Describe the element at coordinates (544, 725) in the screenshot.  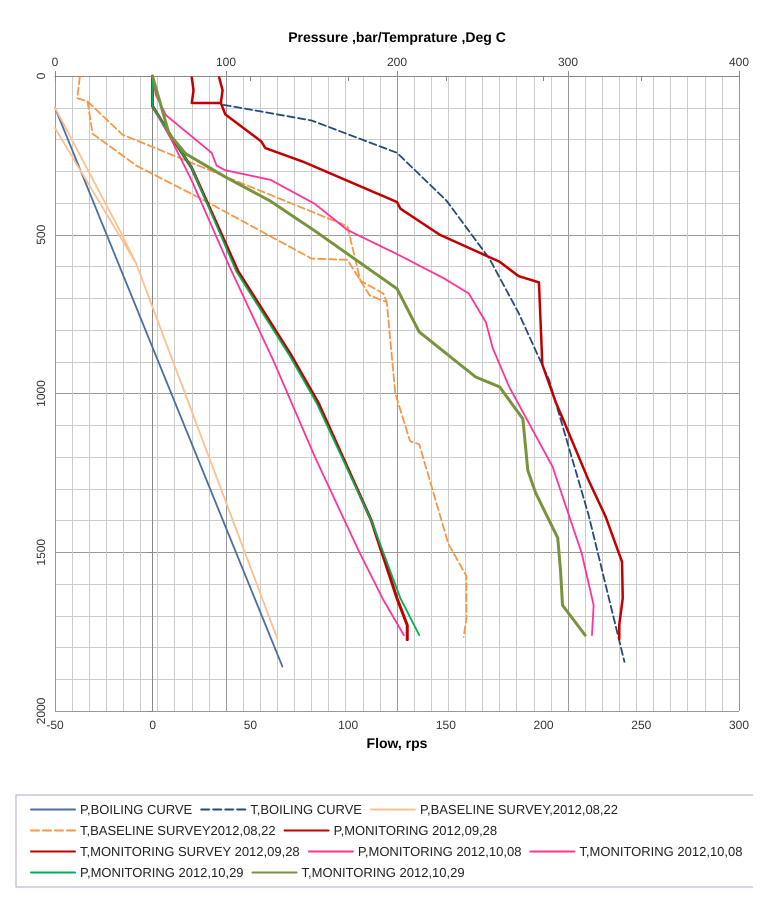
I see `x-tick-label: 200` at that location.